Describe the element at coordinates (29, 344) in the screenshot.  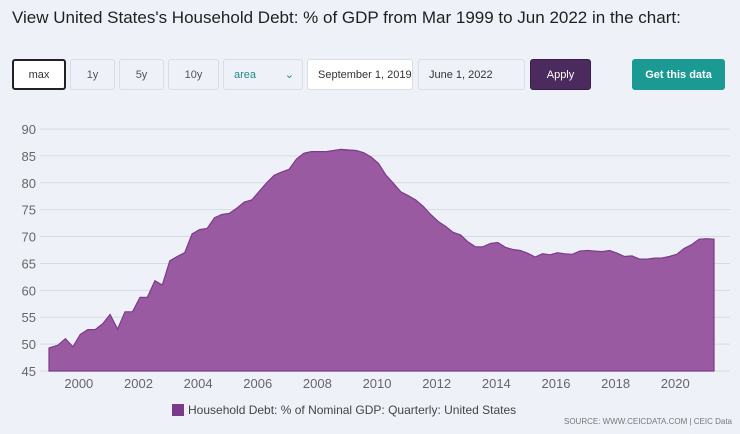
I see `y-tick-label: 50` at that location.